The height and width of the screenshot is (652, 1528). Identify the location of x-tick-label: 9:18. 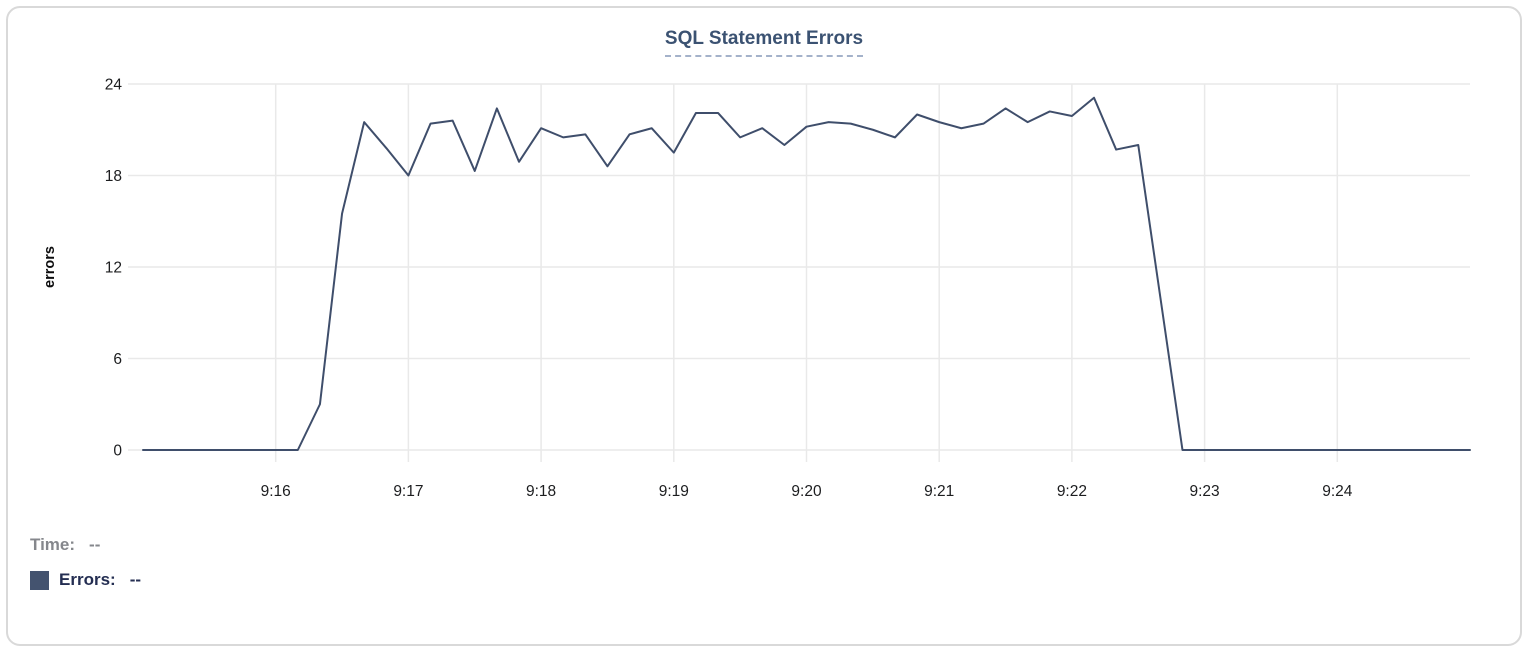
(541, 491).